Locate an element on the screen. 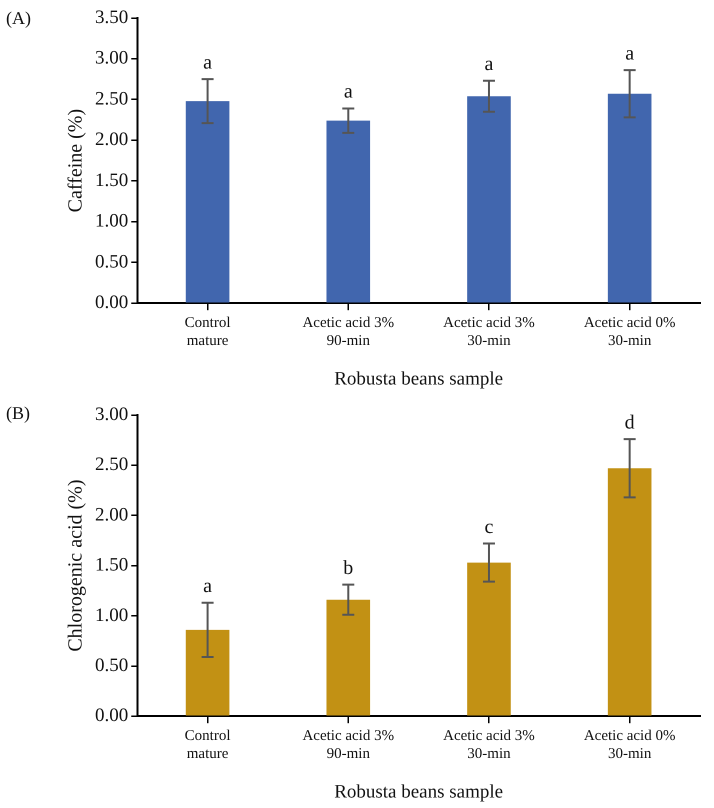  y-axis-title: Caffeine (%) is located at coordinates (75, 160).